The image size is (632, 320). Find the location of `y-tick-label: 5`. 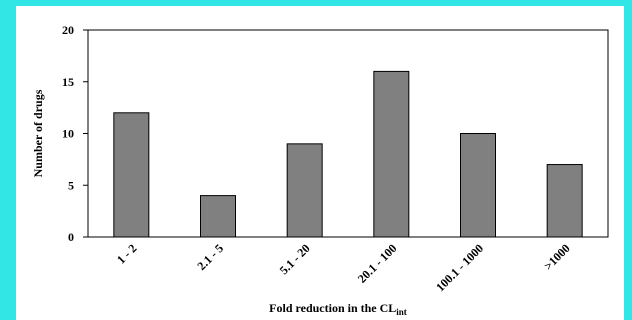

y-tick-label: 5 is located at coordinates (71, 185).